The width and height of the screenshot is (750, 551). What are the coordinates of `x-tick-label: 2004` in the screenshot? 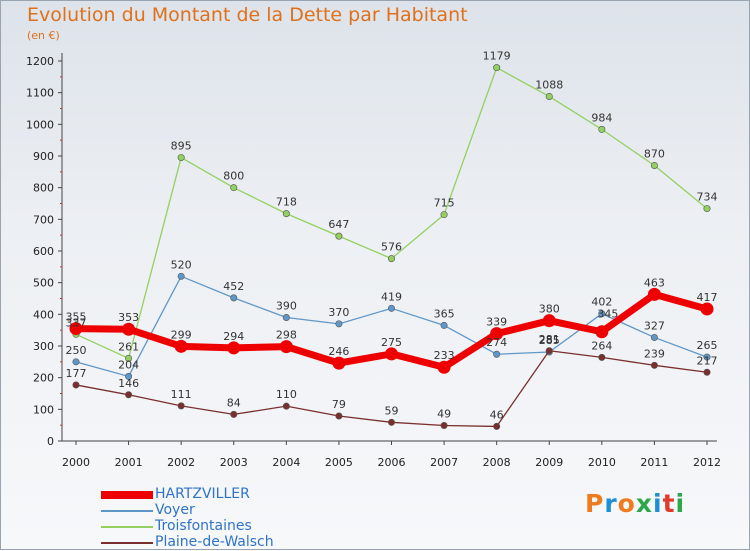 It's located at (286, 462).